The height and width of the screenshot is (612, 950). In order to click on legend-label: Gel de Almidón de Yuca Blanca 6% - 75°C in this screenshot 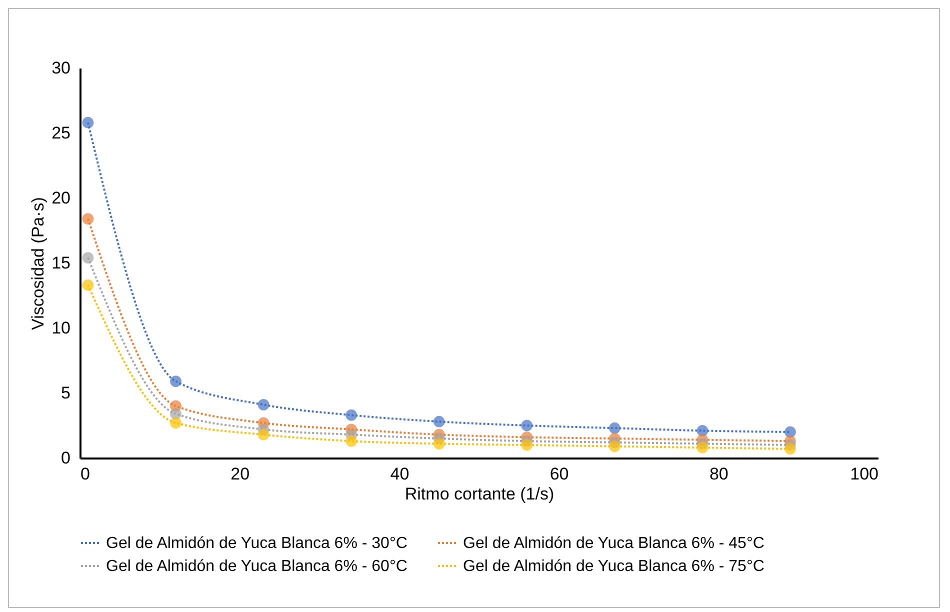, I will do `click(613, 566)`.